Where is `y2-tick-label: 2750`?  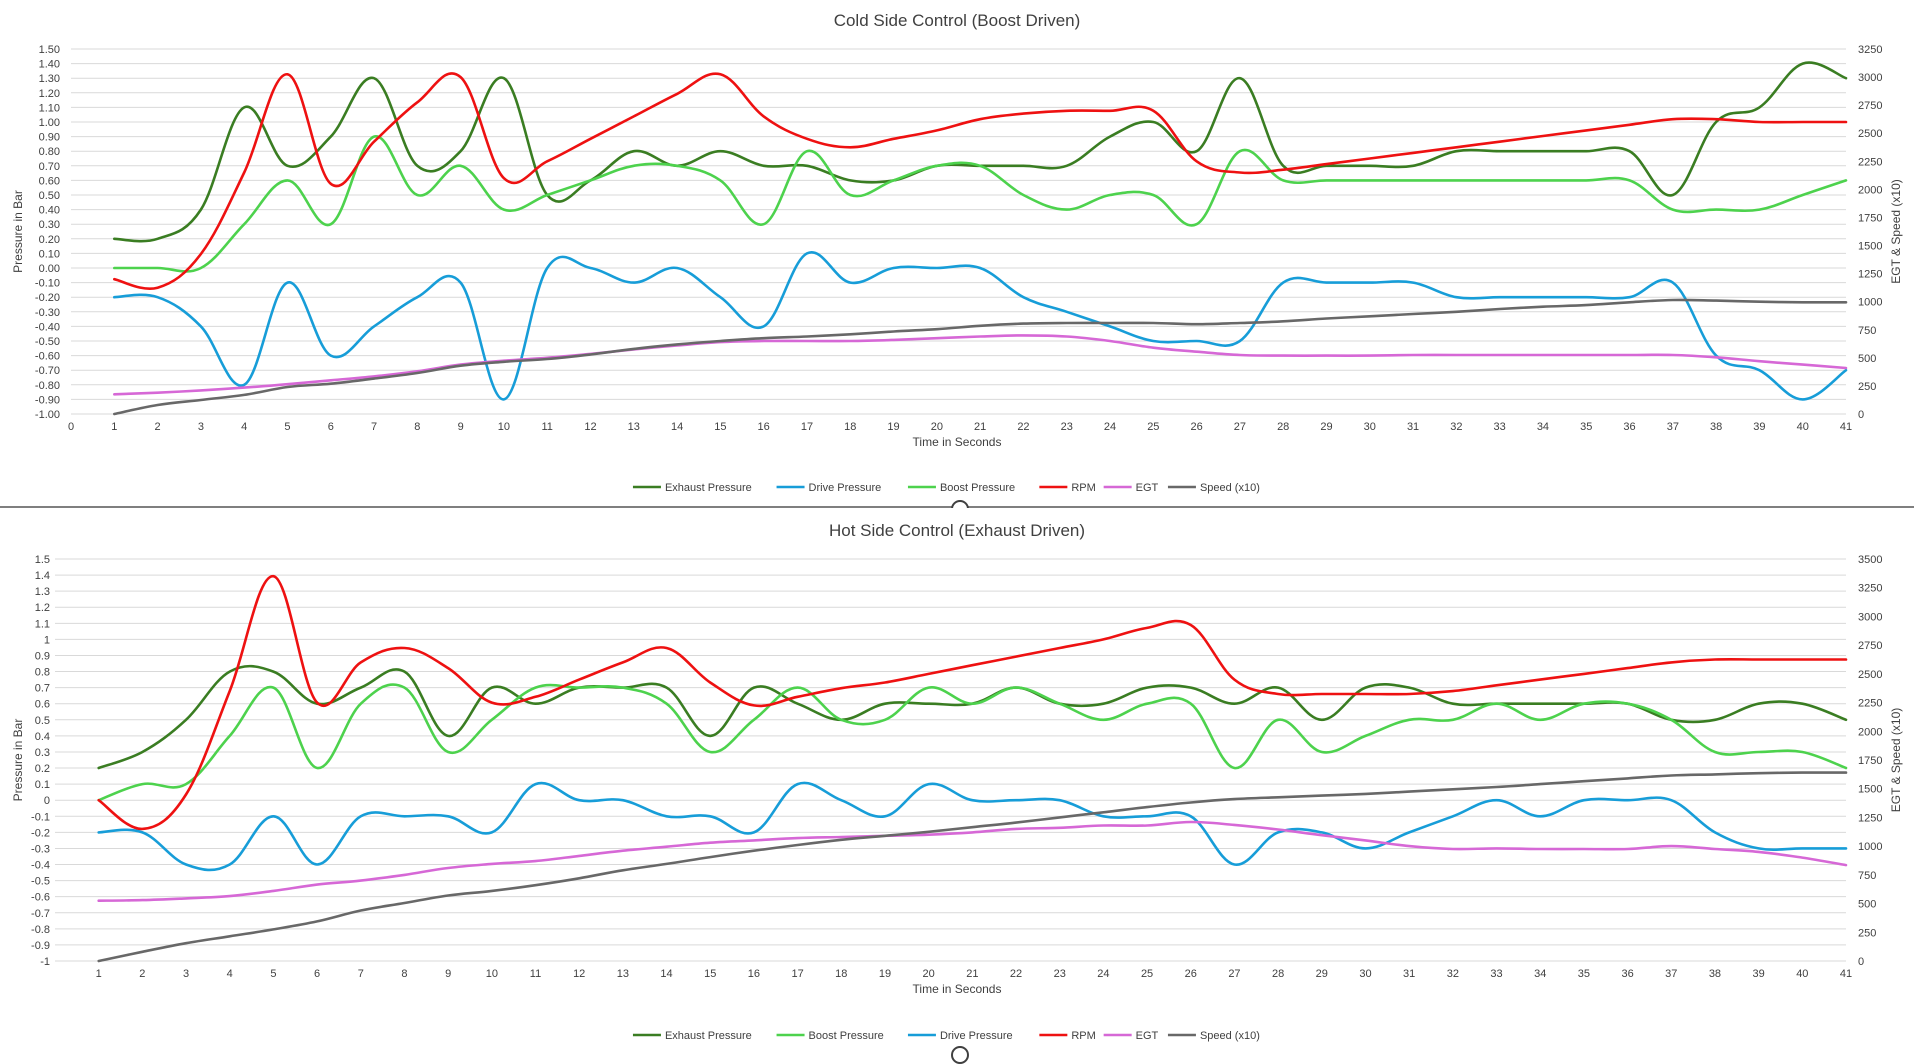
y2-tick-label: 2750 is located at coordinates (1870, 106).